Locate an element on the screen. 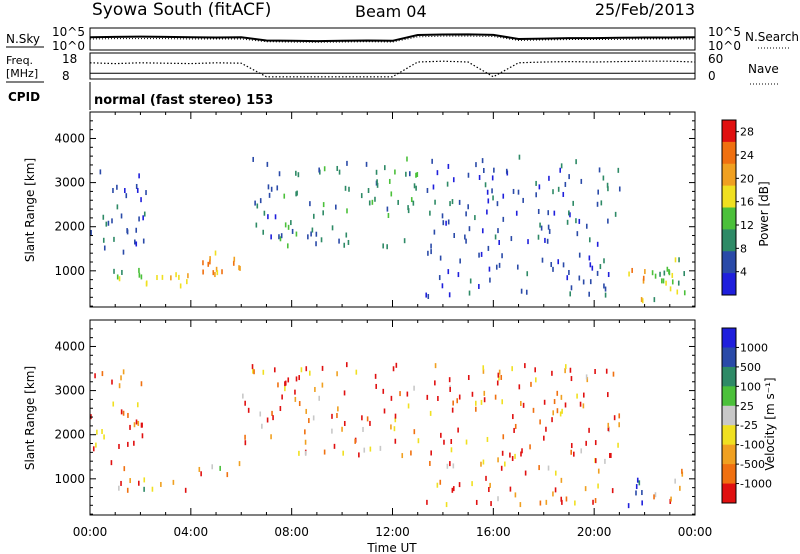 Image resolution: width=800 pixels, height=554 pixels. beam-label: Beam 04 is located at coordinates (391, 11).